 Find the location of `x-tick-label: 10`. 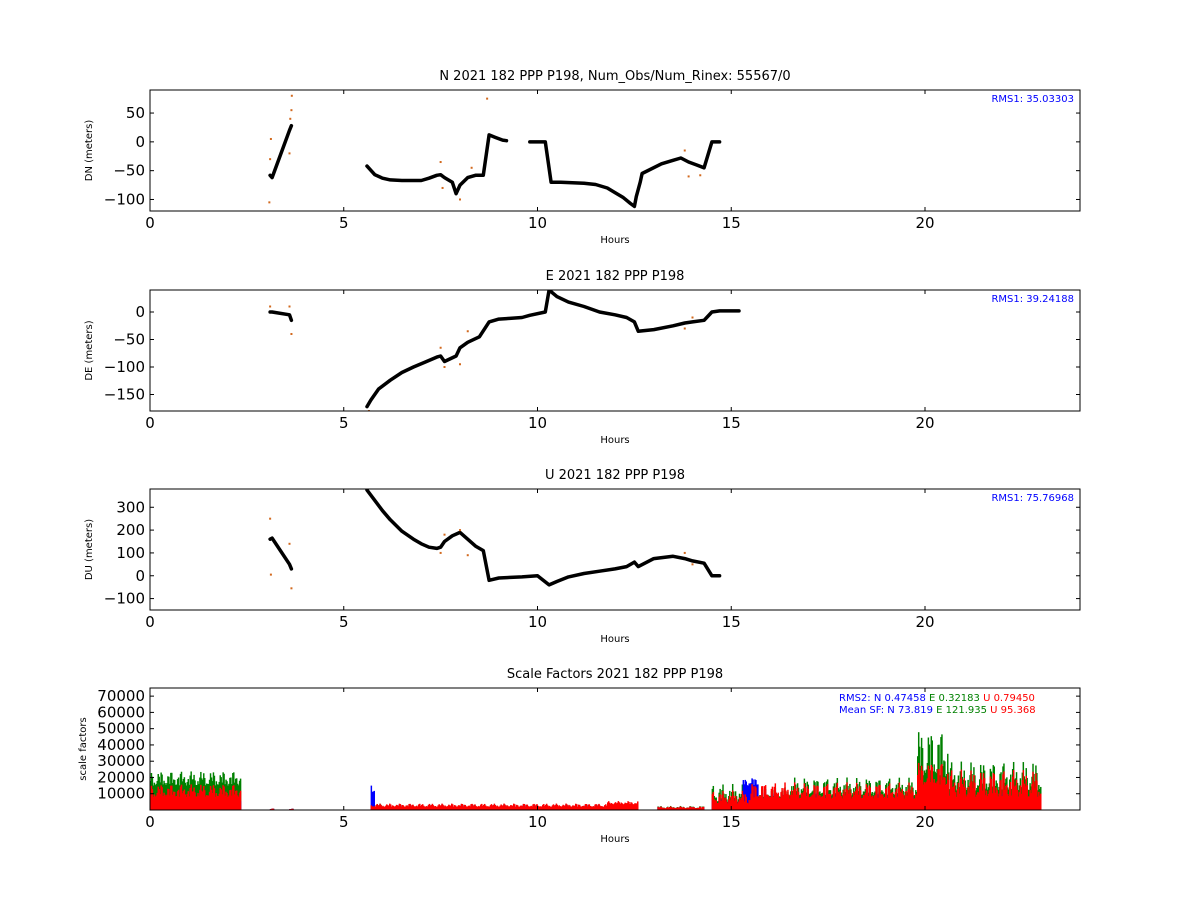

x-tick-label: 10 is located at coordinates (537, 822).